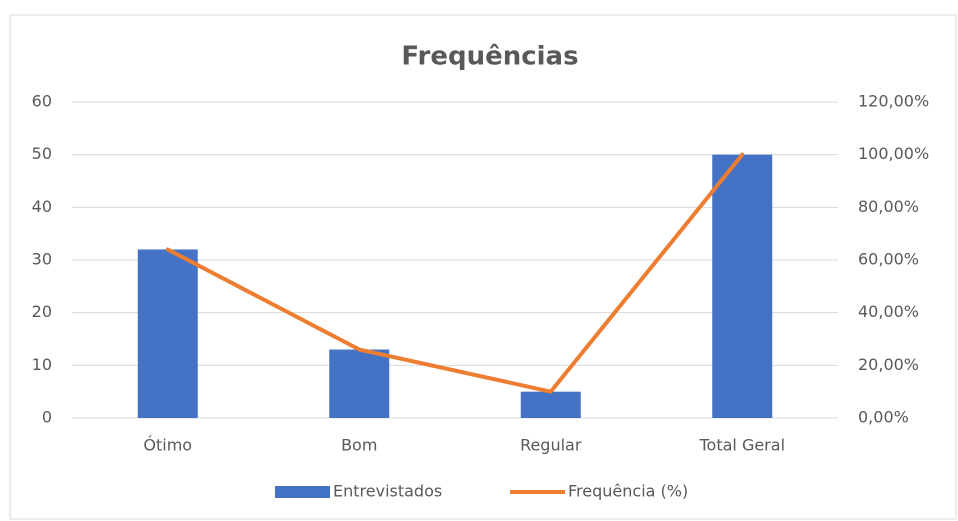 The image size is (958, 521). What do you see at coordinates (883, 417) in the screenshot?
I see `y2-tick-label: 0,00%` at bounding box center [883, 417].